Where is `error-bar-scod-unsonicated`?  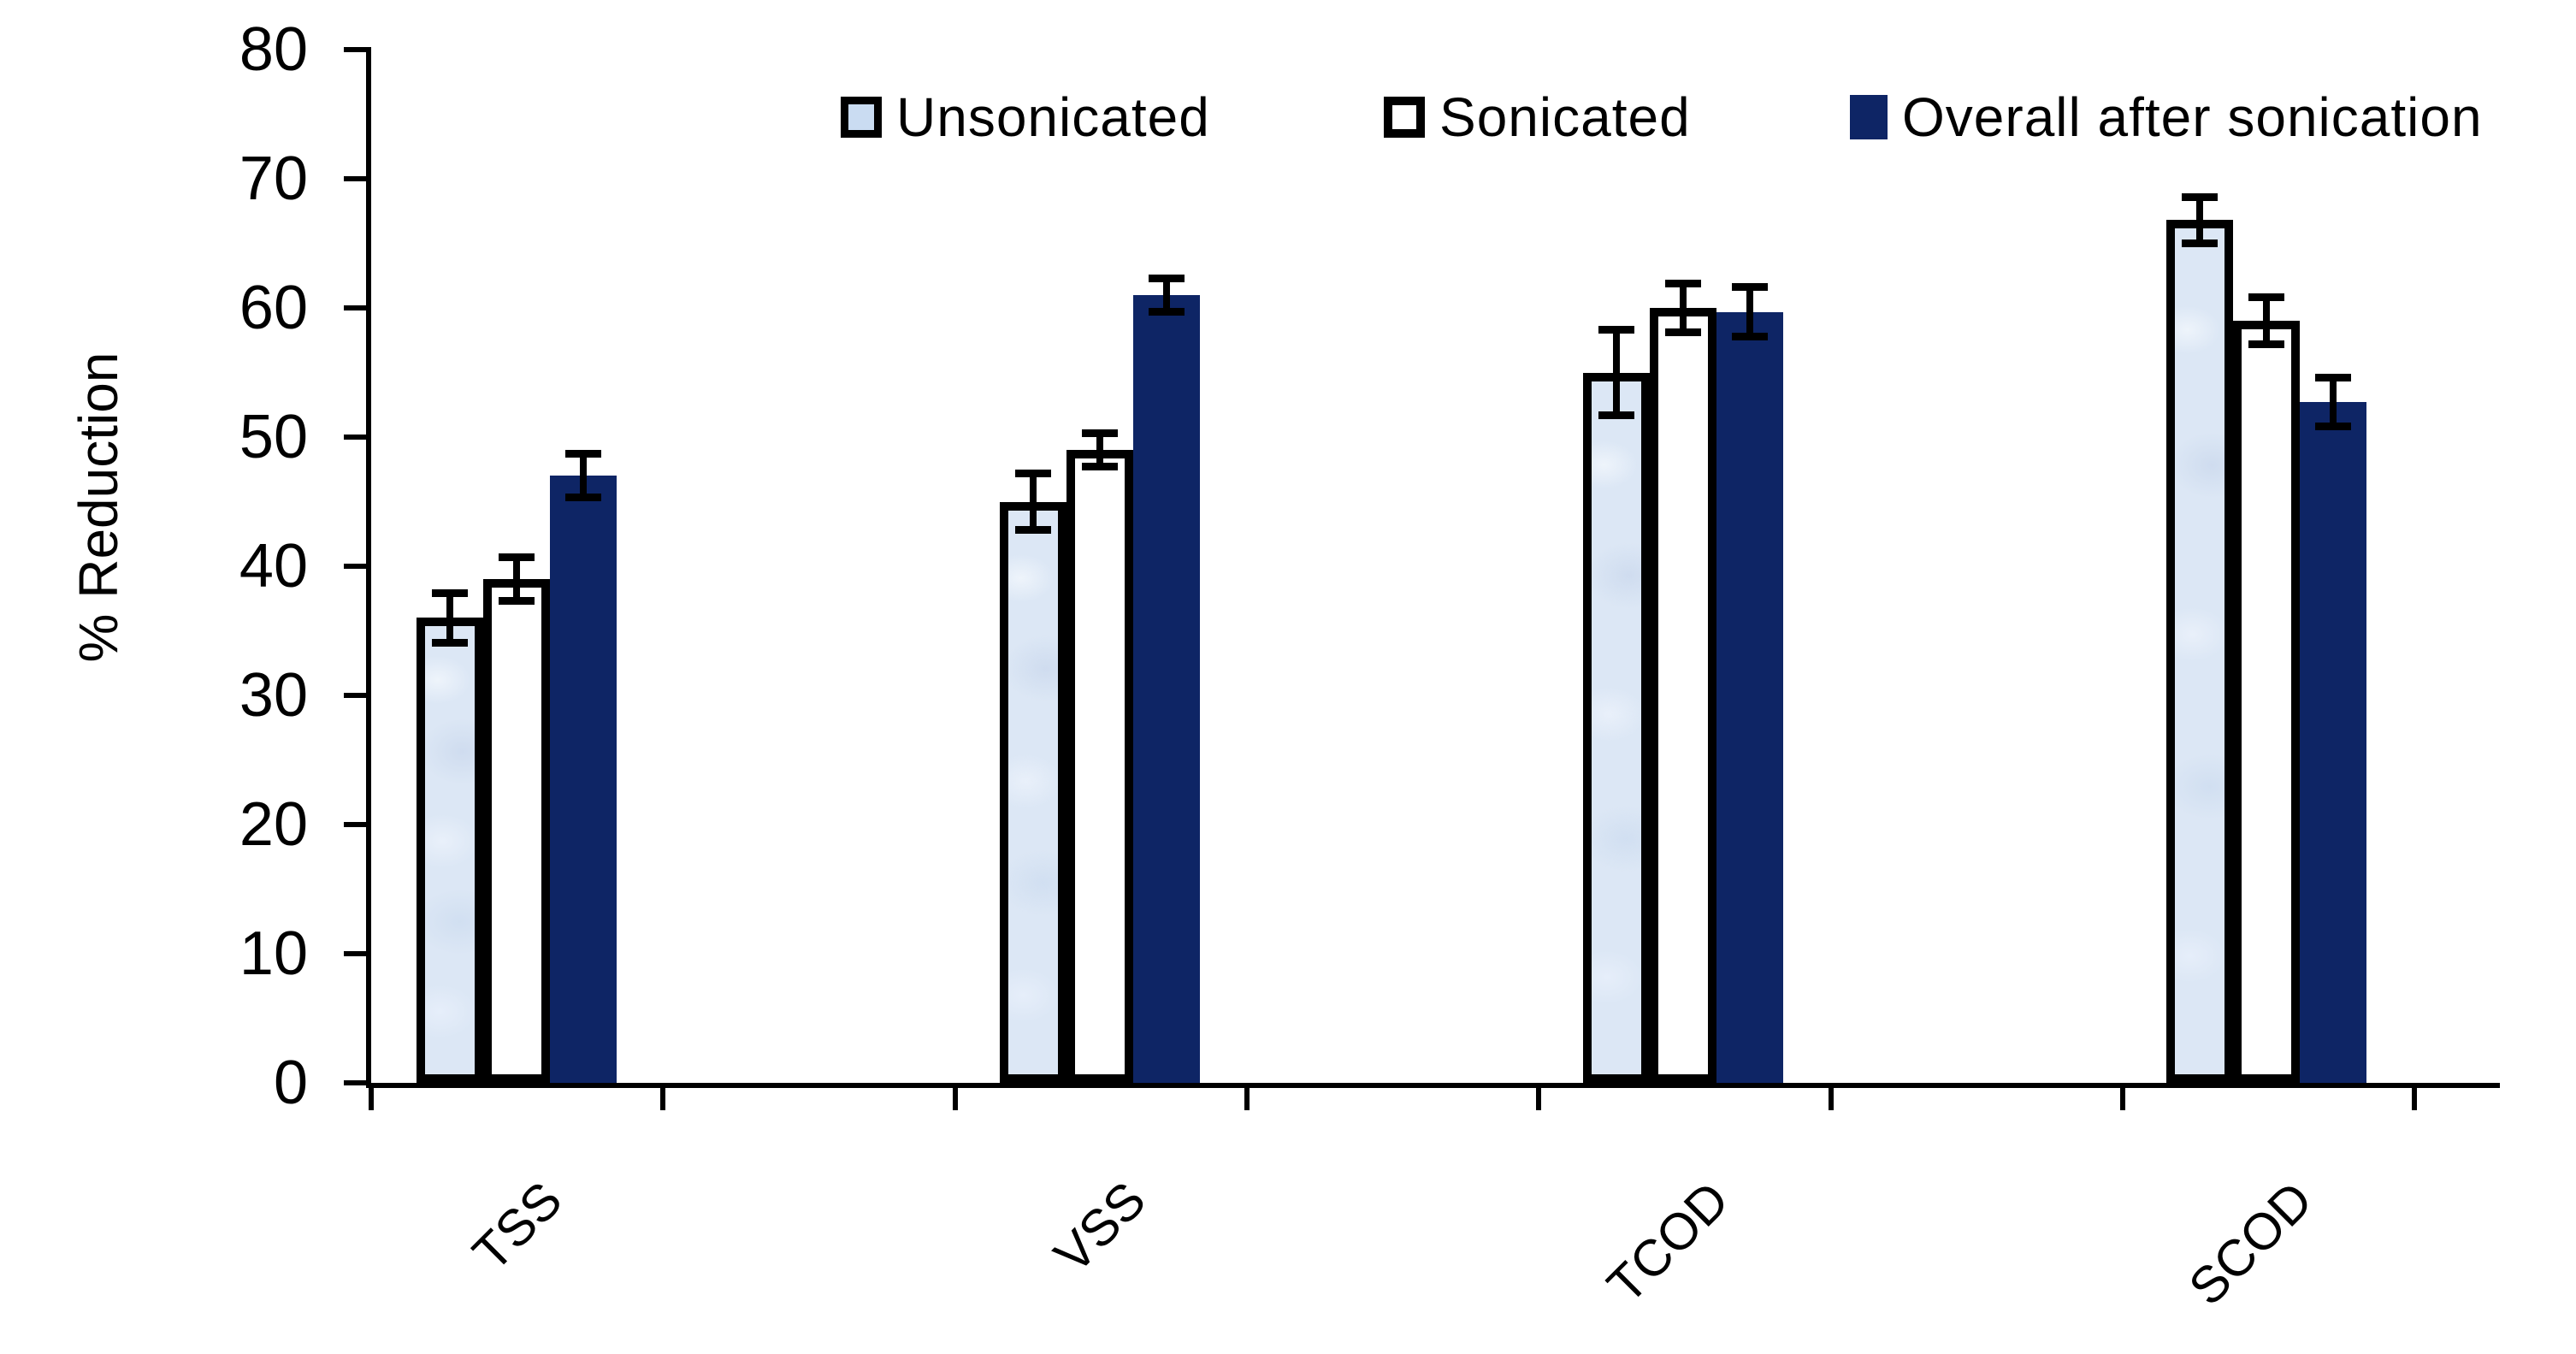 error-bar-scod-unsonicated is located at coordinates (2200, 220).